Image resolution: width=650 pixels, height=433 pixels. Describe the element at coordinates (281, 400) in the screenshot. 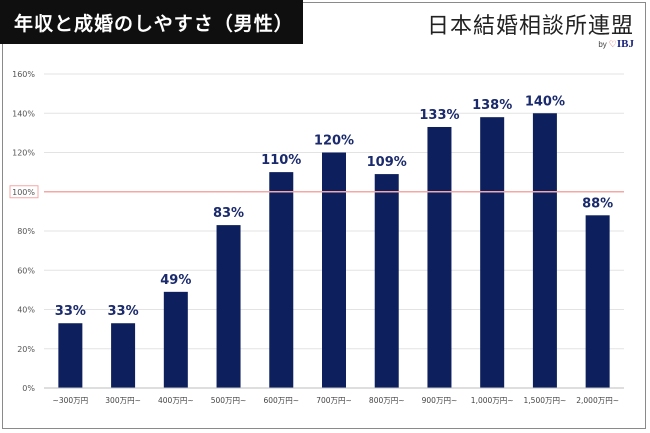

I see `x-tick-label: 600万円~` at that location.